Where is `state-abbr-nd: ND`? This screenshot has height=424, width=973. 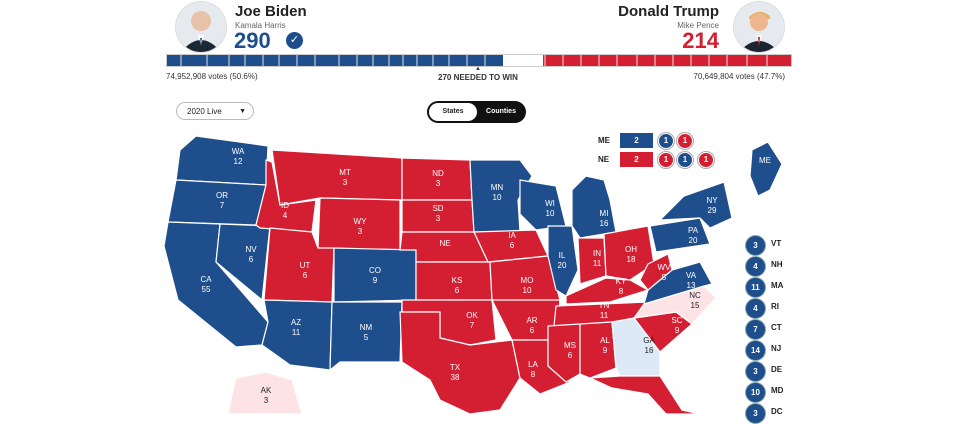 state-abbr-nd: ND is located at coordinates (438, 173).